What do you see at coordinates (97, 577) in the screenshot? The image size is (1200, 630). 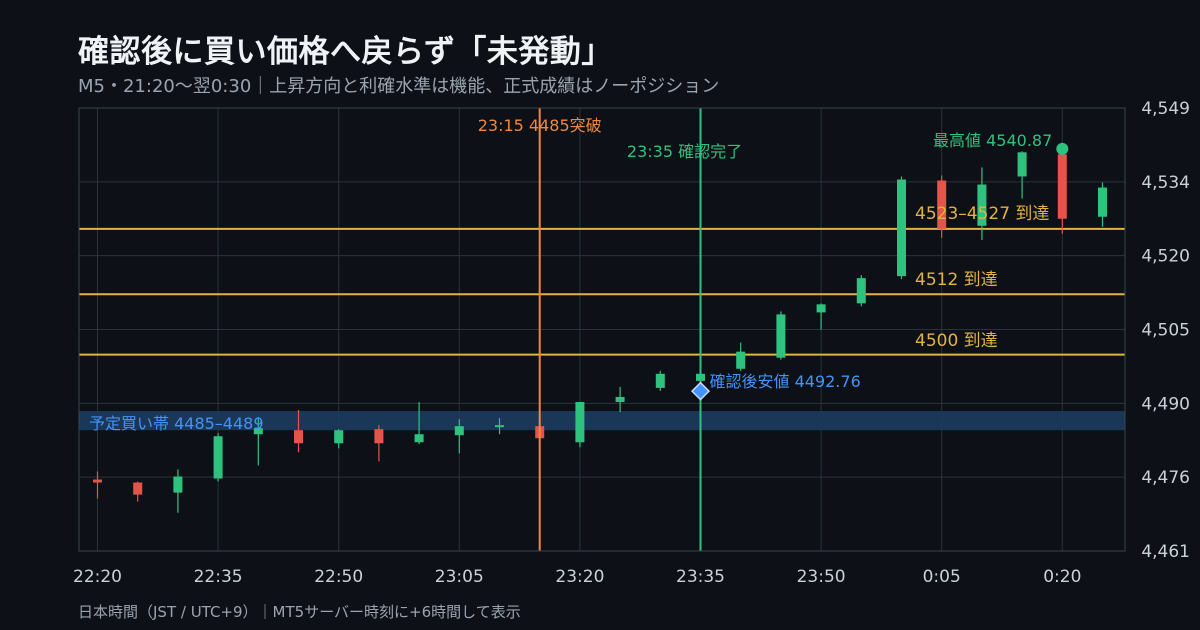 I see `x-tick-label: 22:20` at bounding box center [97, 577].